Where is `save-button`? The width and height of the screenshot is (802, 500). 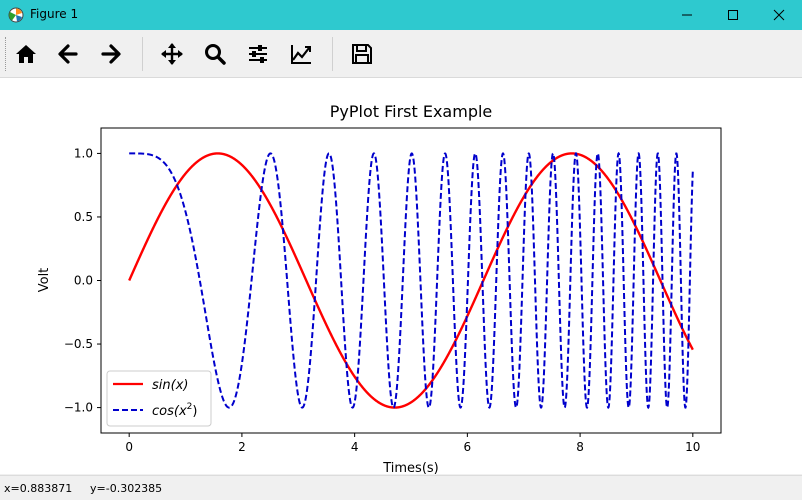
save-button is located at coordinates (362, 54).